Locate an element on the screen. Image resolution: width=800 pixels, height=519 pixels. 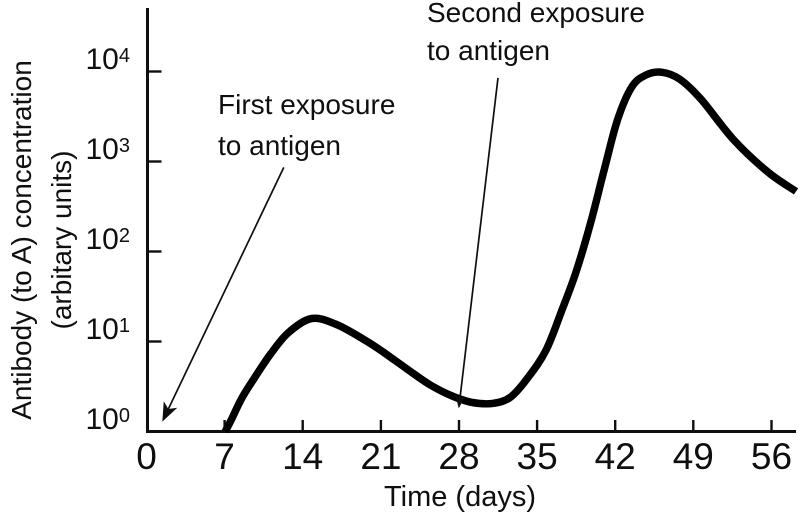
y-tick-label: 102 is located at coordinates (108, 239).